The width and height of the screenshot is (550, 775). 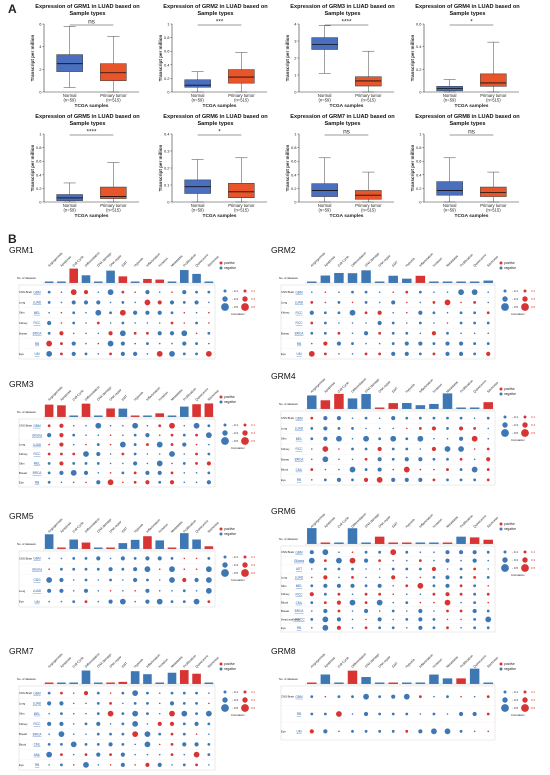 I want to click on cancer-label: RCC, so click(x=38, y=724).